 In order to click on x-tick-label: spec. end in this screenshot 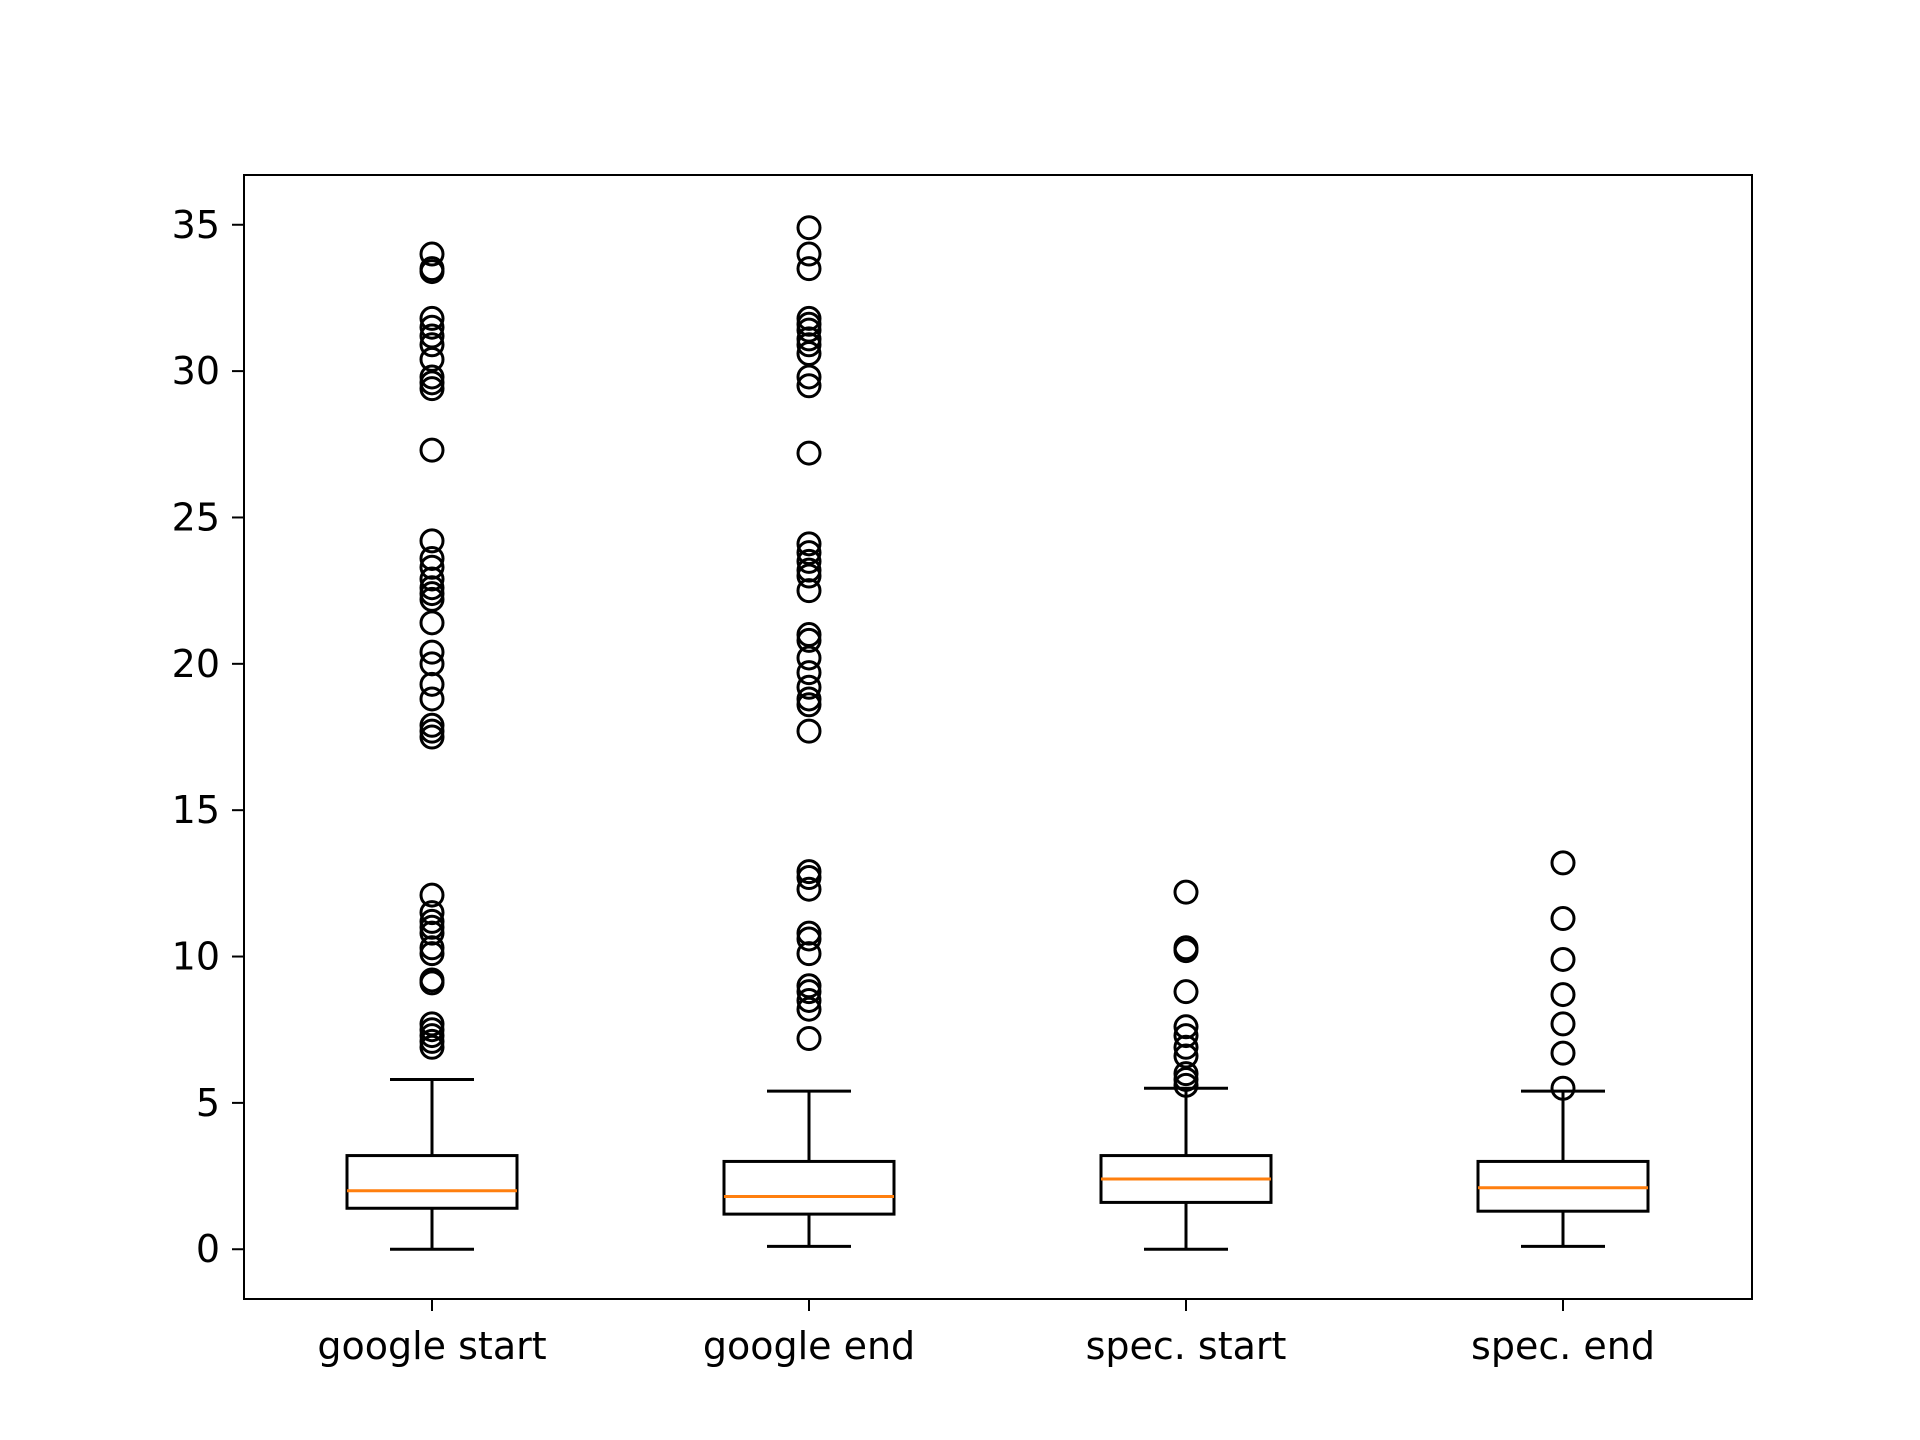, I will do `click(1563, 1346)`.